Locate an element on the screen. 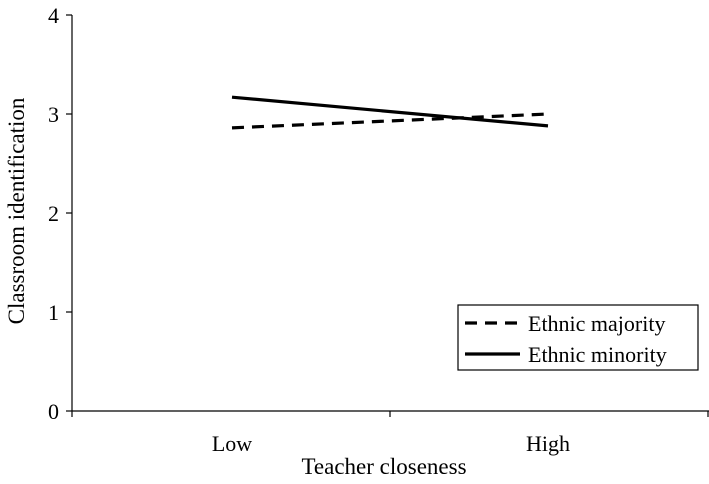 The width and height of the screenshot is (709, 484). x-axis-title: Teacher closeness is located at coordinates (383, 466).